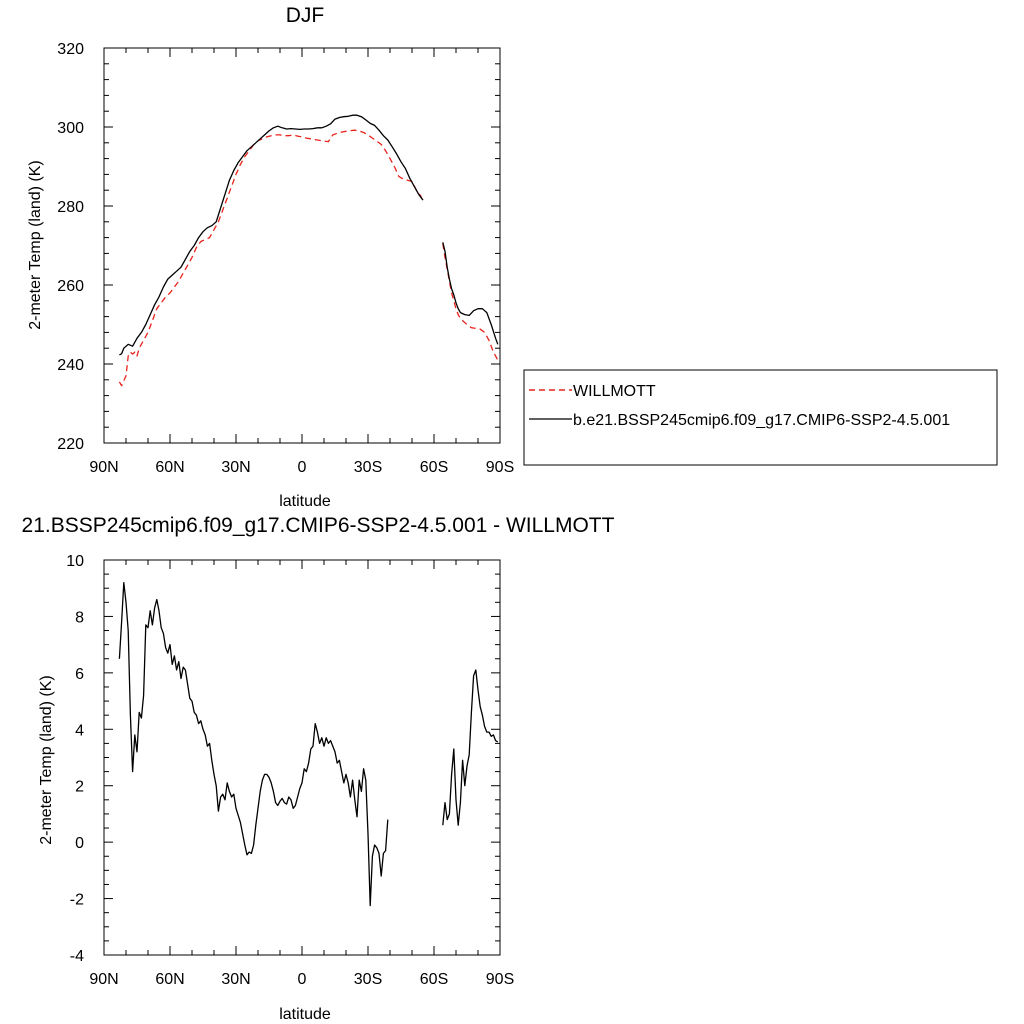 The height and width of the screenshot is (1024, 1024). What do you see at coordinates (46, 760) in the screenshot?
I see `bottom-y-axis-label: 2-meter Temp (land) (K)` at bounding box center [46, 760].